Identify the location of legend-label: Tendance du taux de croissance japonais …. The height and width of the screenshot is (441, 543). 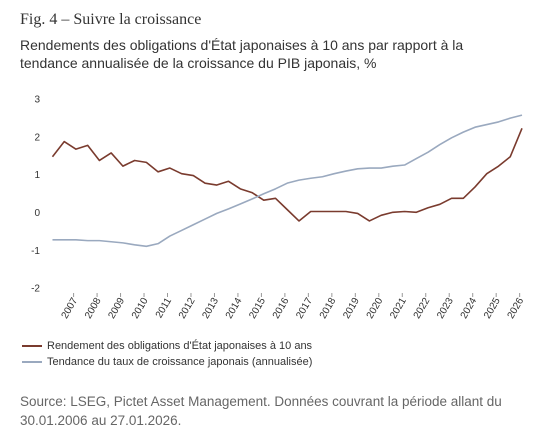
(179, 362).